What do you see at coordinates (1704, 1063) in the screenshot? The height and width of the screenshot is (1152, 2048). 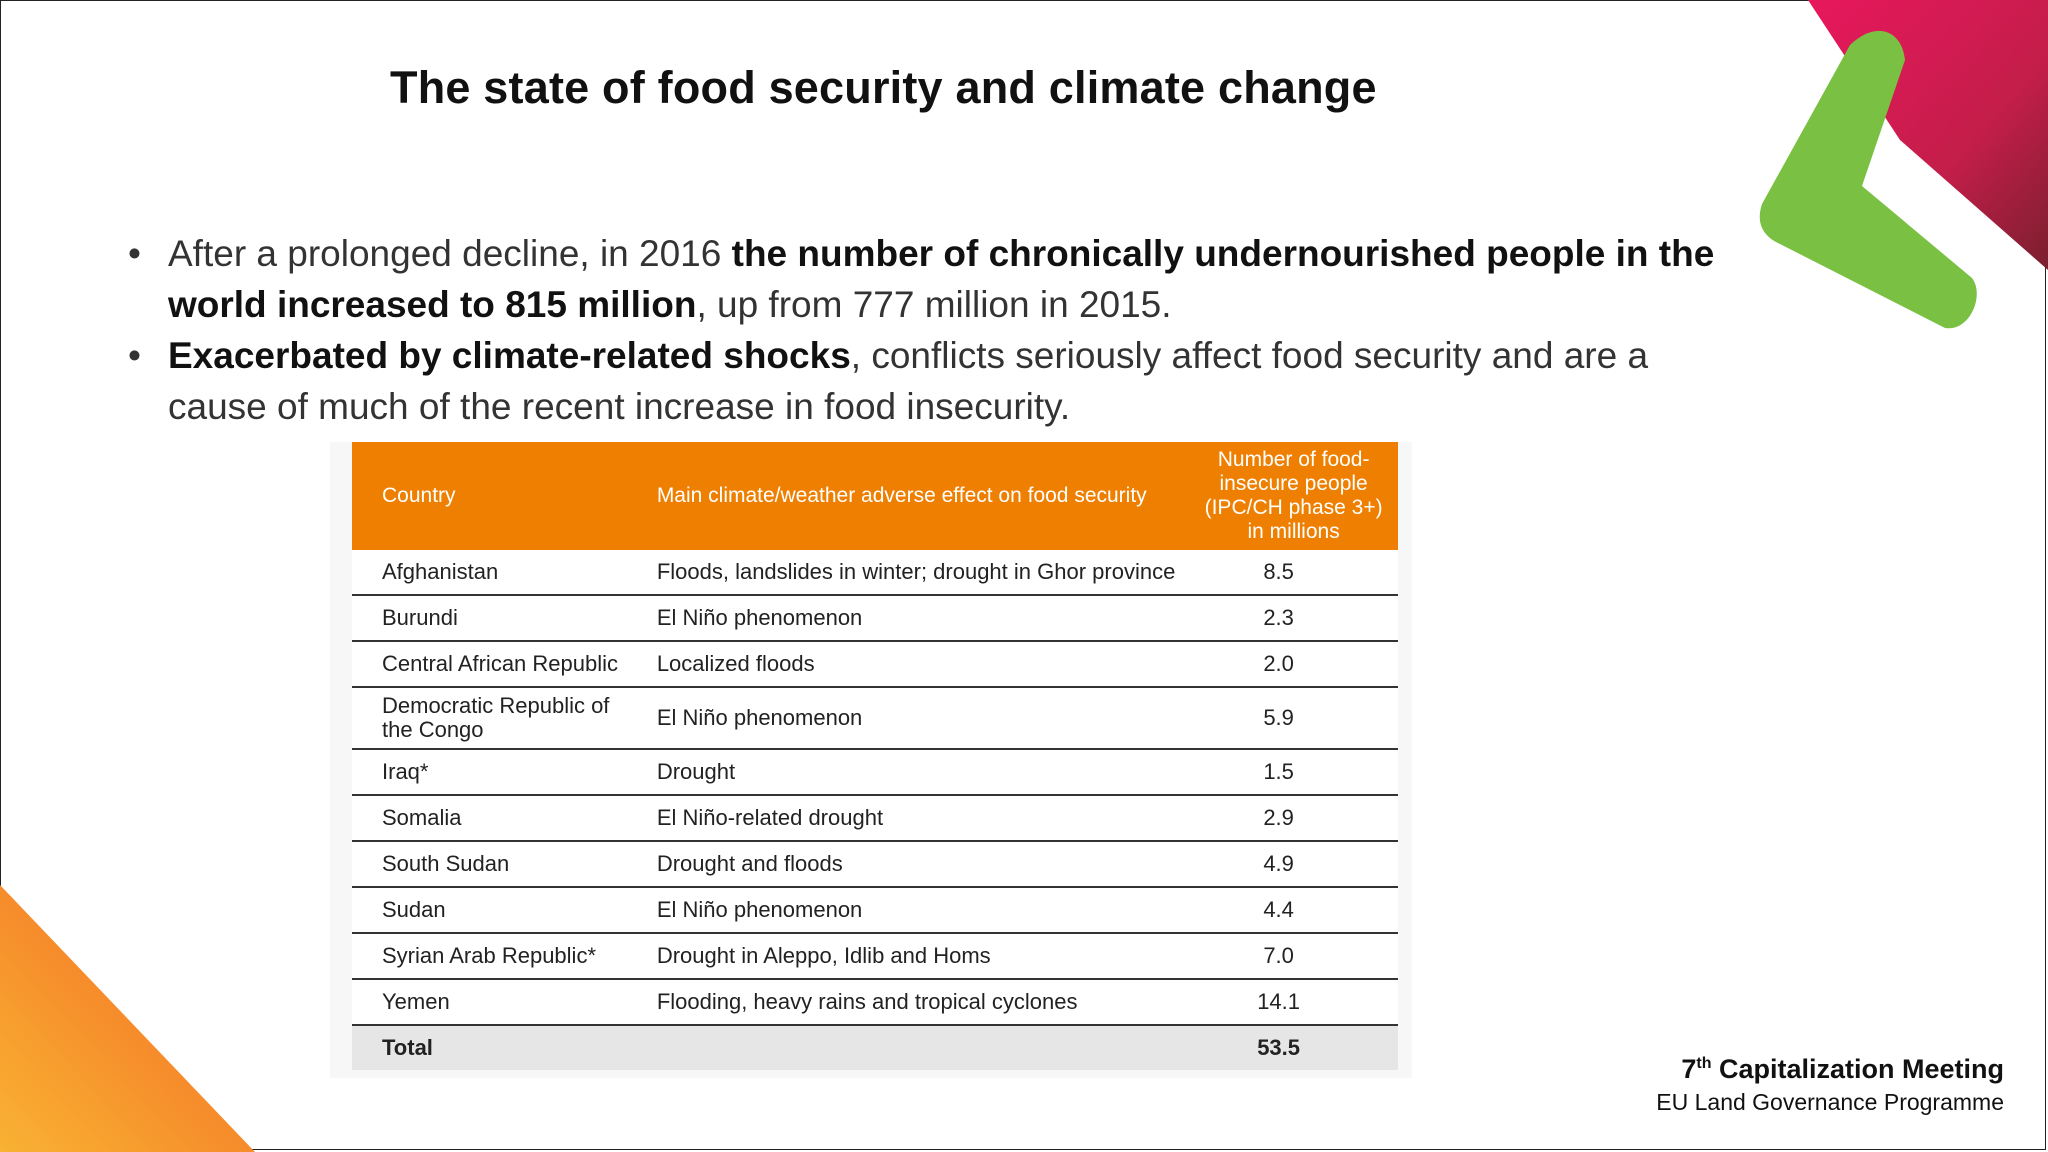 I see `footer-title-superscript: th` at bounding box center [1704, 1063].